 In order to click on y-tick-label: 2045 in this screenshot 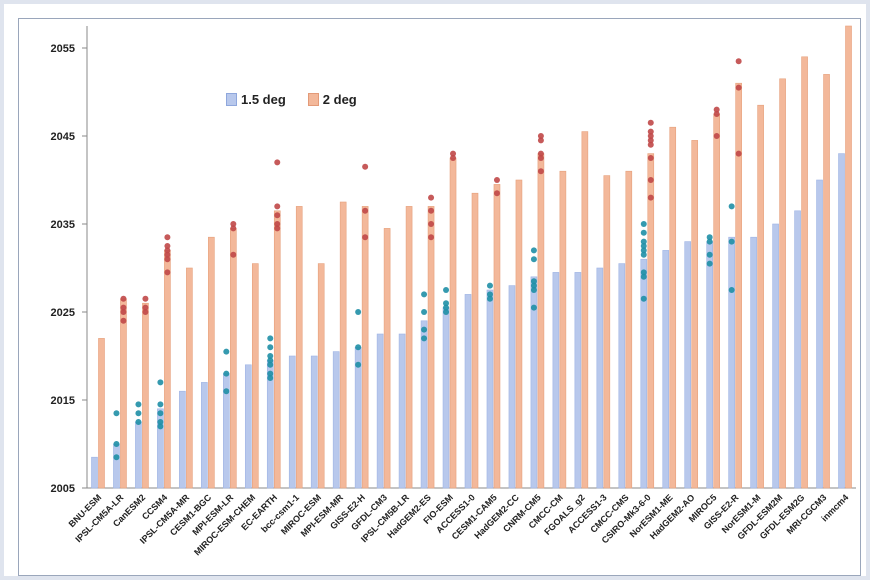, I will do `click(63, 137)`.